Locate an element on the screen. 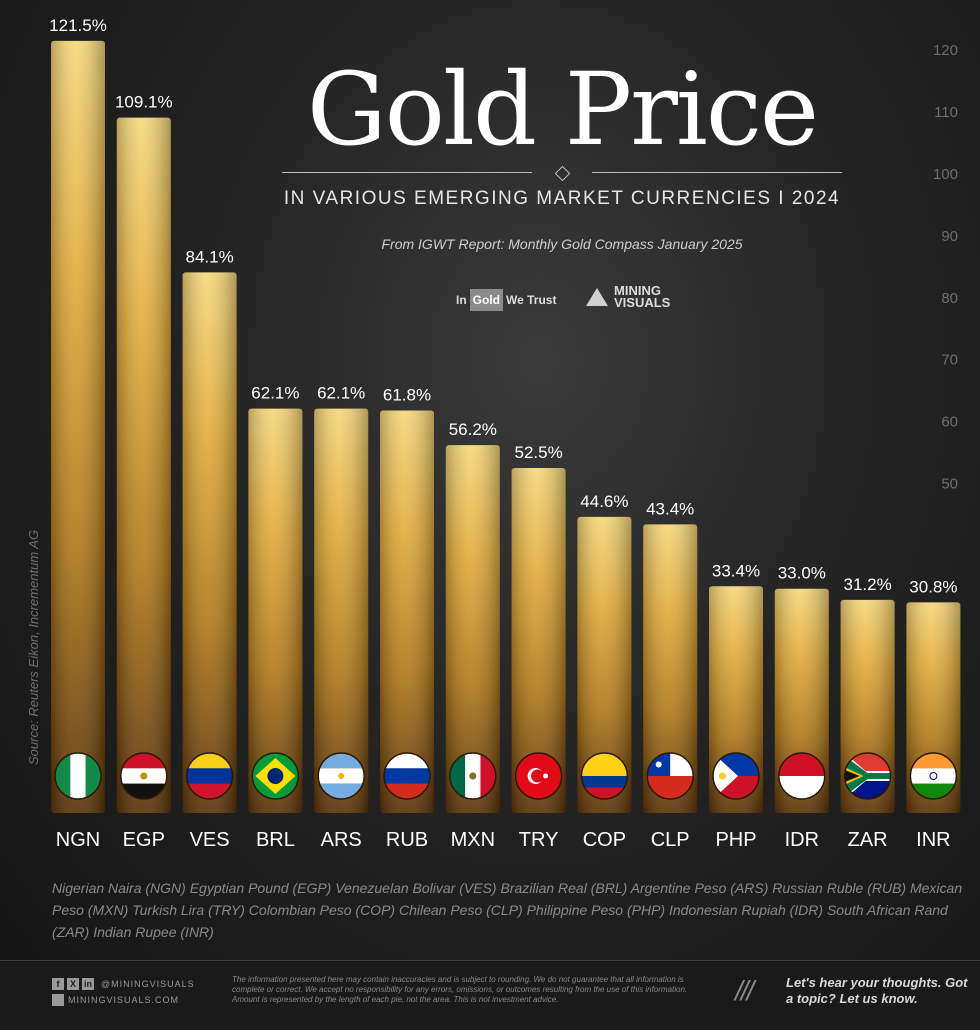 This screenshot has height=1030, width=980. colombia-flag-icon is located at coordinates (604, 776).